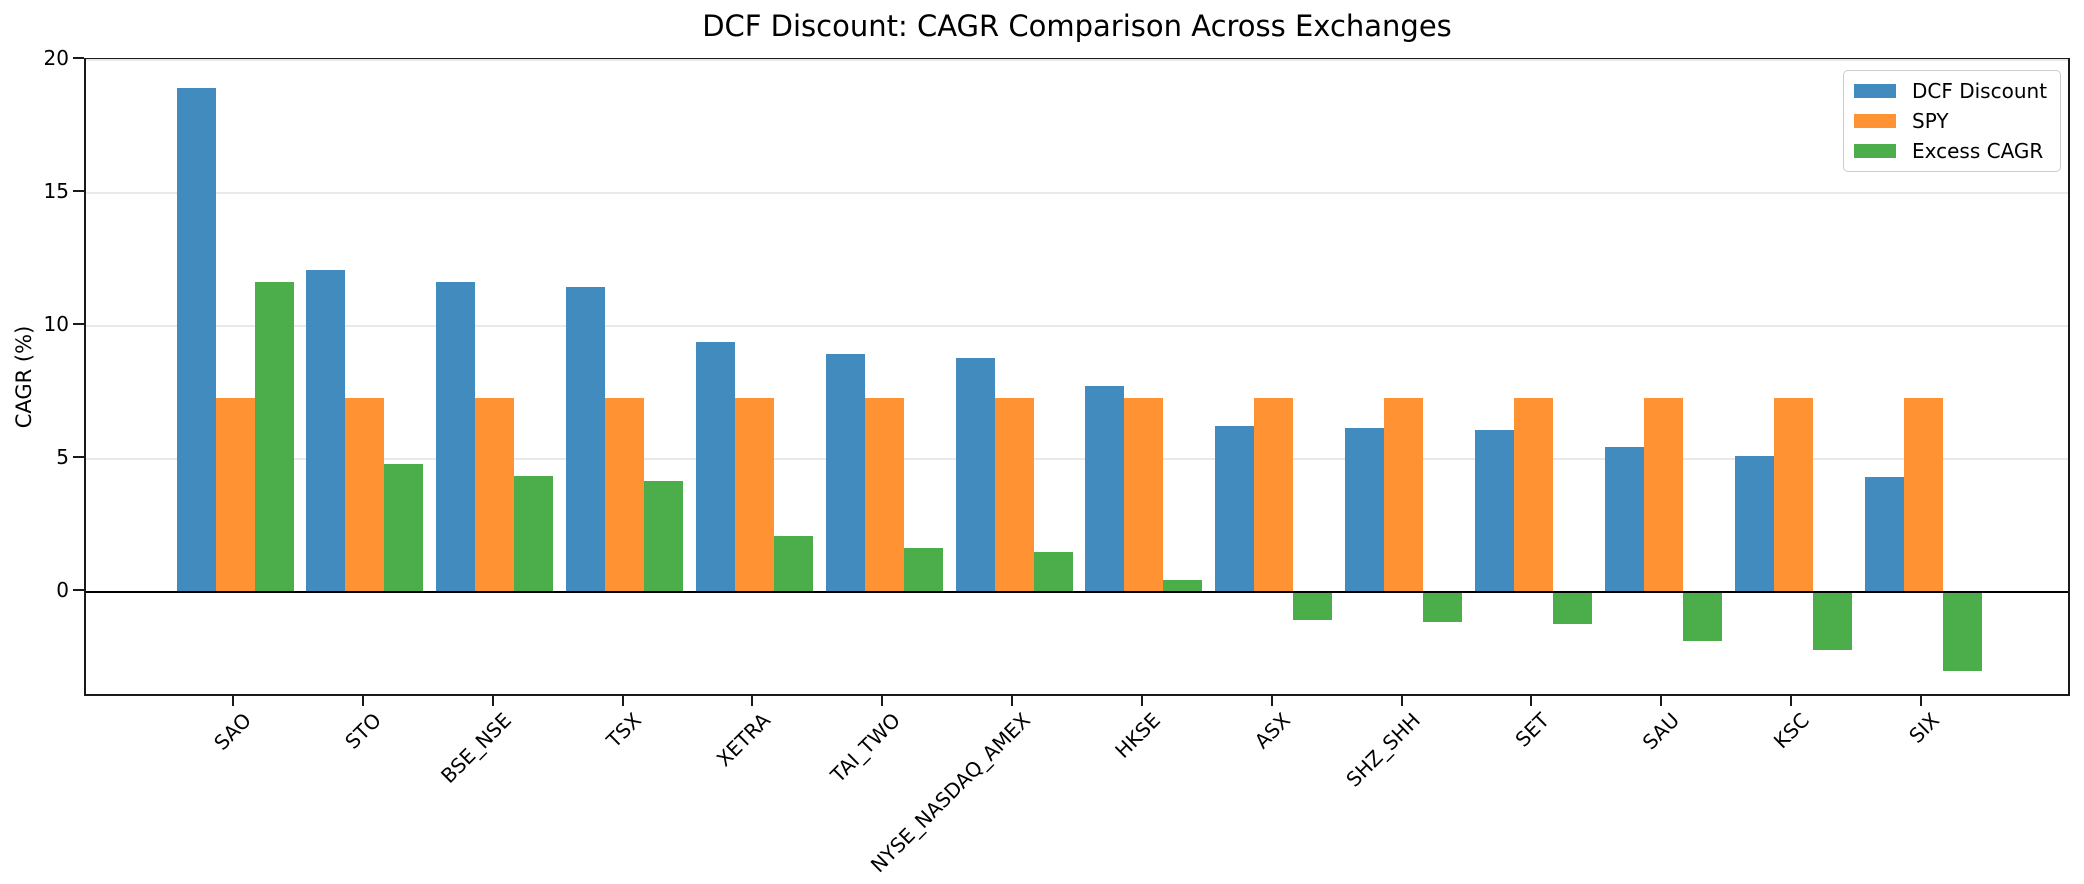  I want to click on x-tick-label: XETRA, so click(744, 740).